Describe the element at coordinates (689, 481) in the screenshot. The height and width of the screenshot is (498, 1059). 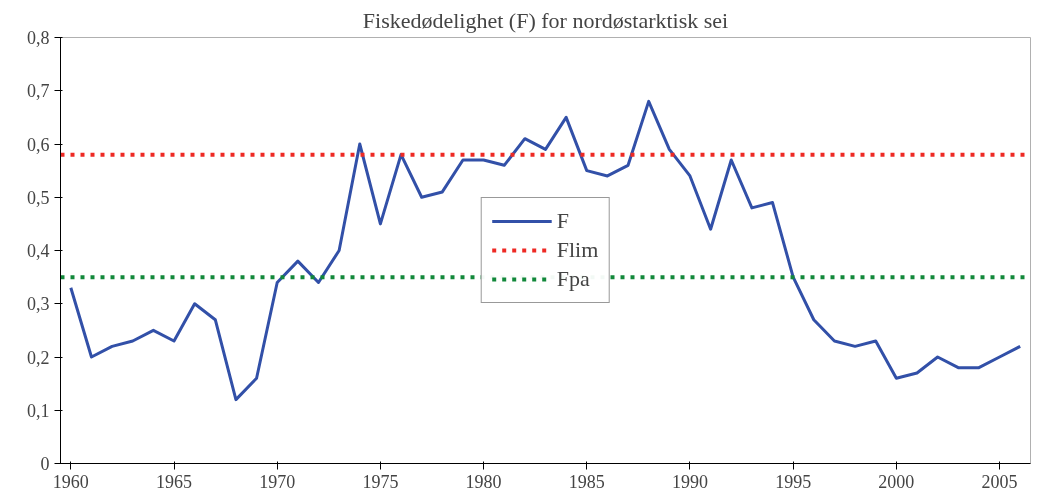
I see `x-tick-label: 1990` at that location.